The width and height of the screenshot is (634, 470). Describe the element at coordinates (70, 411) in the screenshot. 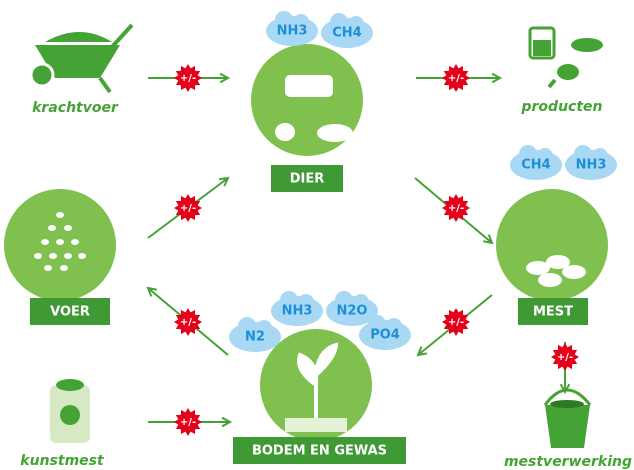

I see `fertilizer-bag-icon` at that location.